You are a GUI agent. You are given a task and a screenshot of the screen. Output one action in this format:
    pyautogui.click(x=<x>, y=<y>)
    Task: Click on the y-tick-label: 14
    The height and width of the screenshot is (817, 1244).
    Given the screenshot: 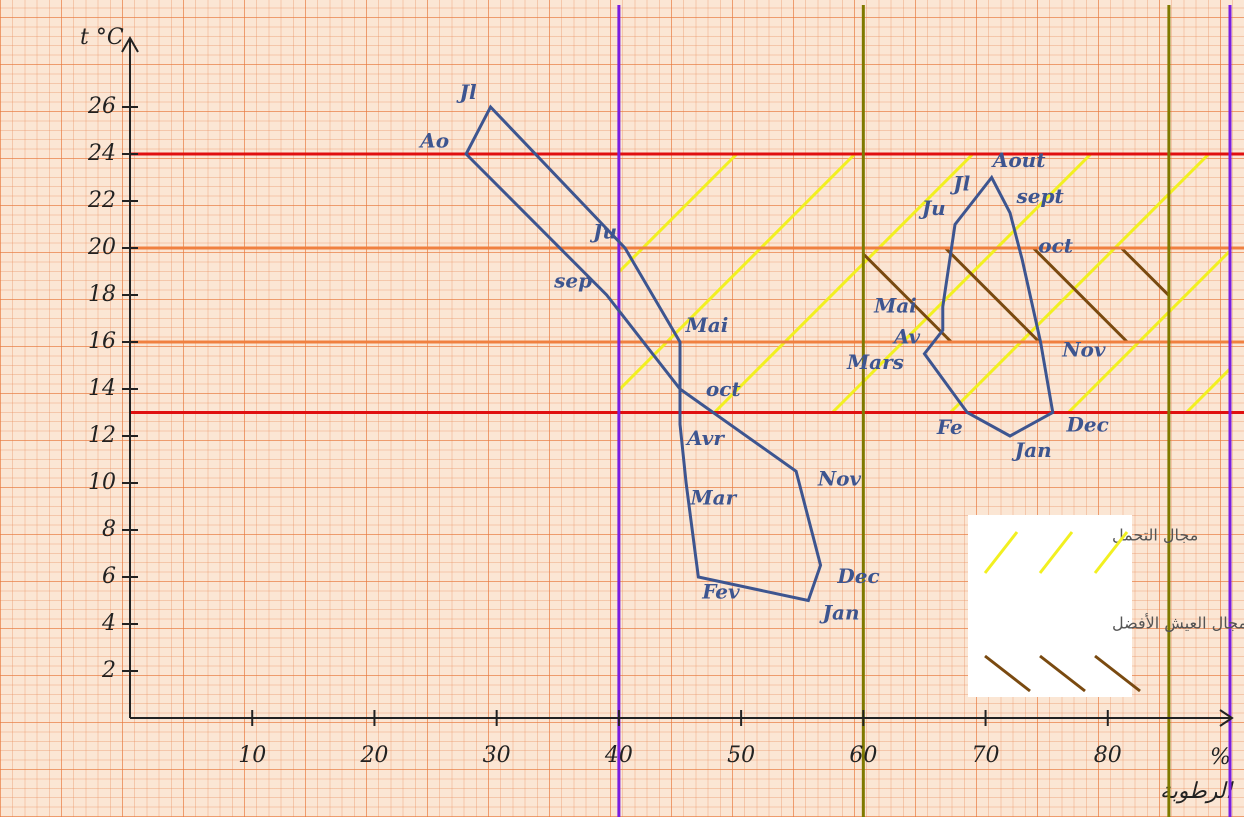 What is the action you would take?
    pyautogui.click(x=102, y=388)
    